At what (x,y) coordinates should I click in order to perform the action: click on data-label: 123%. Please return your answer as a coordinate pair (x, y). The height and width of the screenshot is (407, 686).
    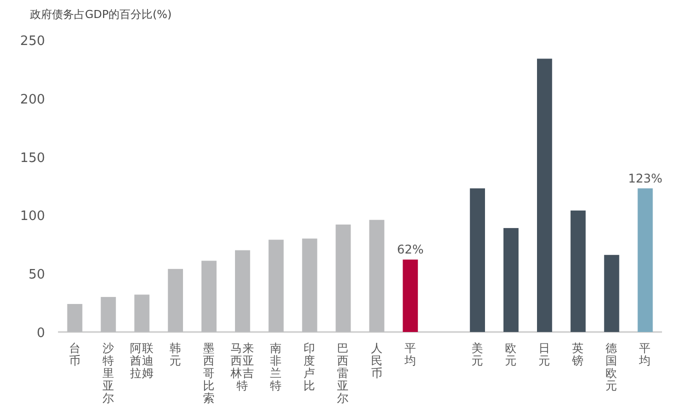
    Looking at the image, I should click on (645, 178).